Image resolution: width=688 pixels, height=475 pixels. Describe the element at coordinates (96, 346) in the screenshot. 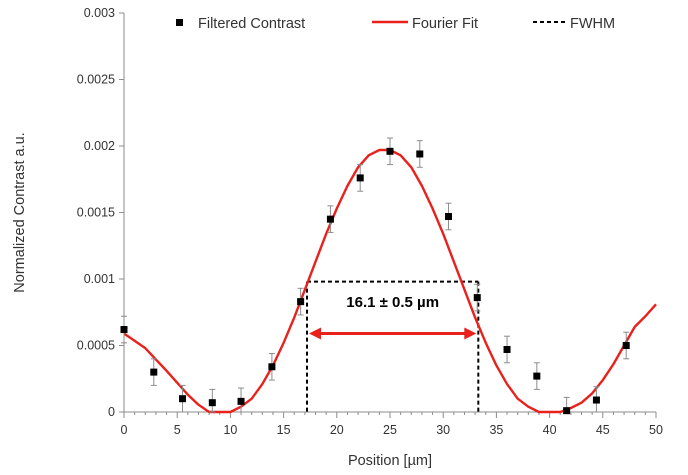

I see `y-tick-label: 0.0005` at that location.